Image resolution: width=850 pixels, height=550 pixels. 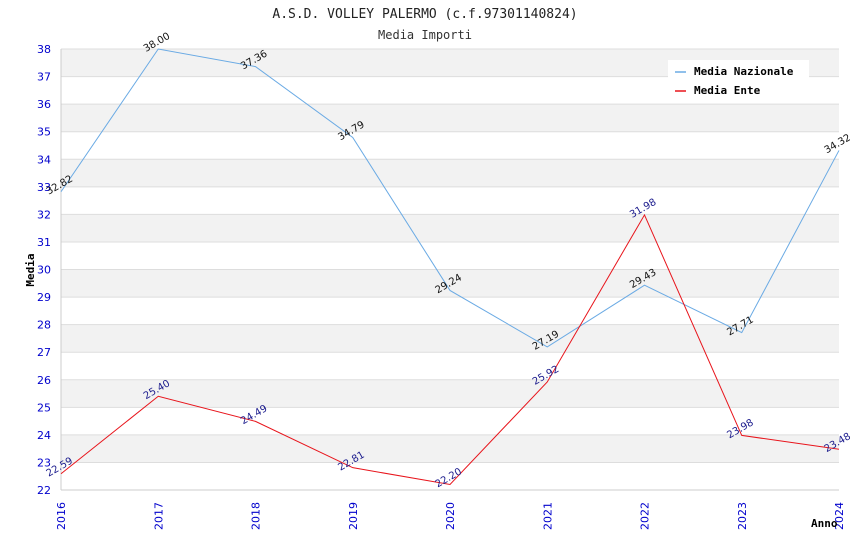 I want to click on legend: Media Nazionale Media Ente, so click(x=738, y=81).